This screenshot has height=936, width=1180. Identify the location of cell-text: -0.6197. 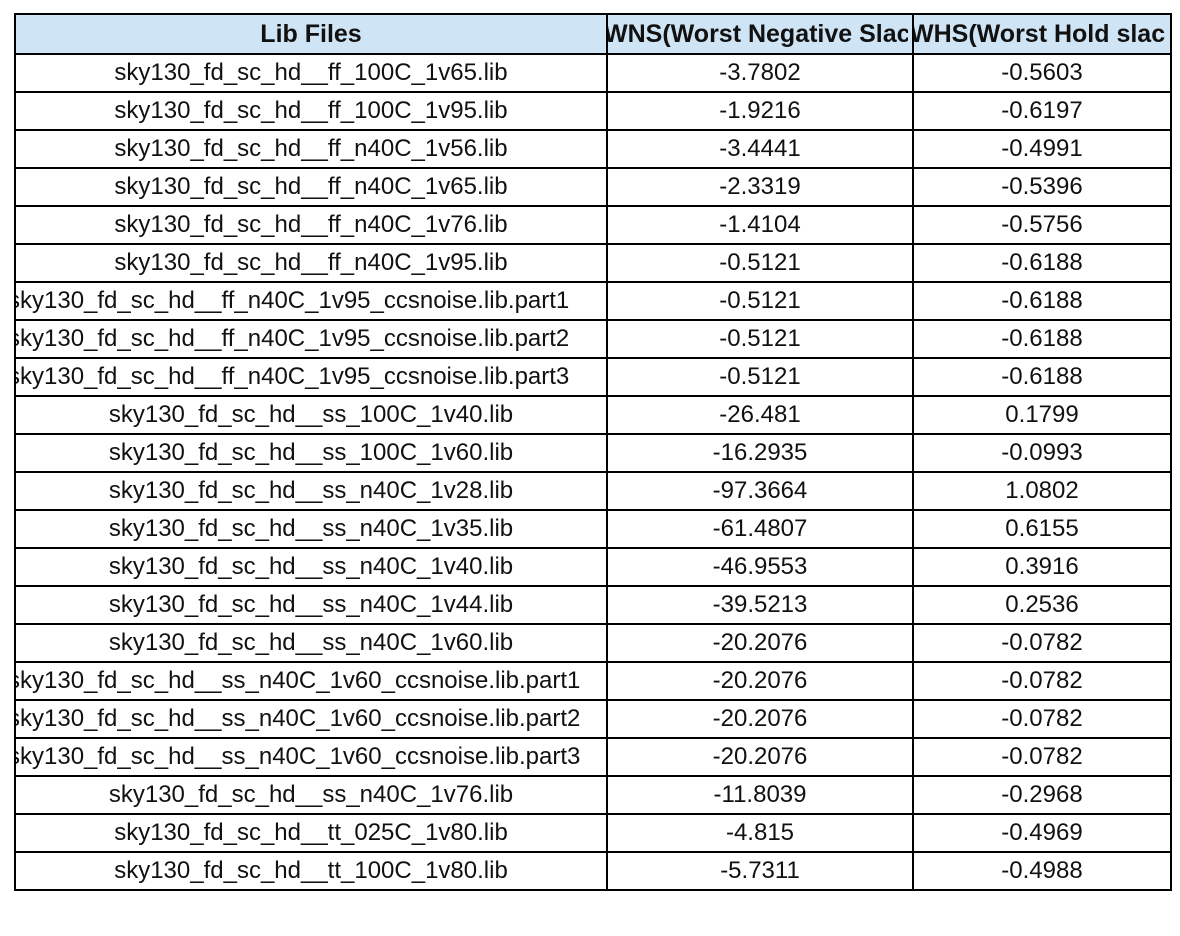
(1042, 110).